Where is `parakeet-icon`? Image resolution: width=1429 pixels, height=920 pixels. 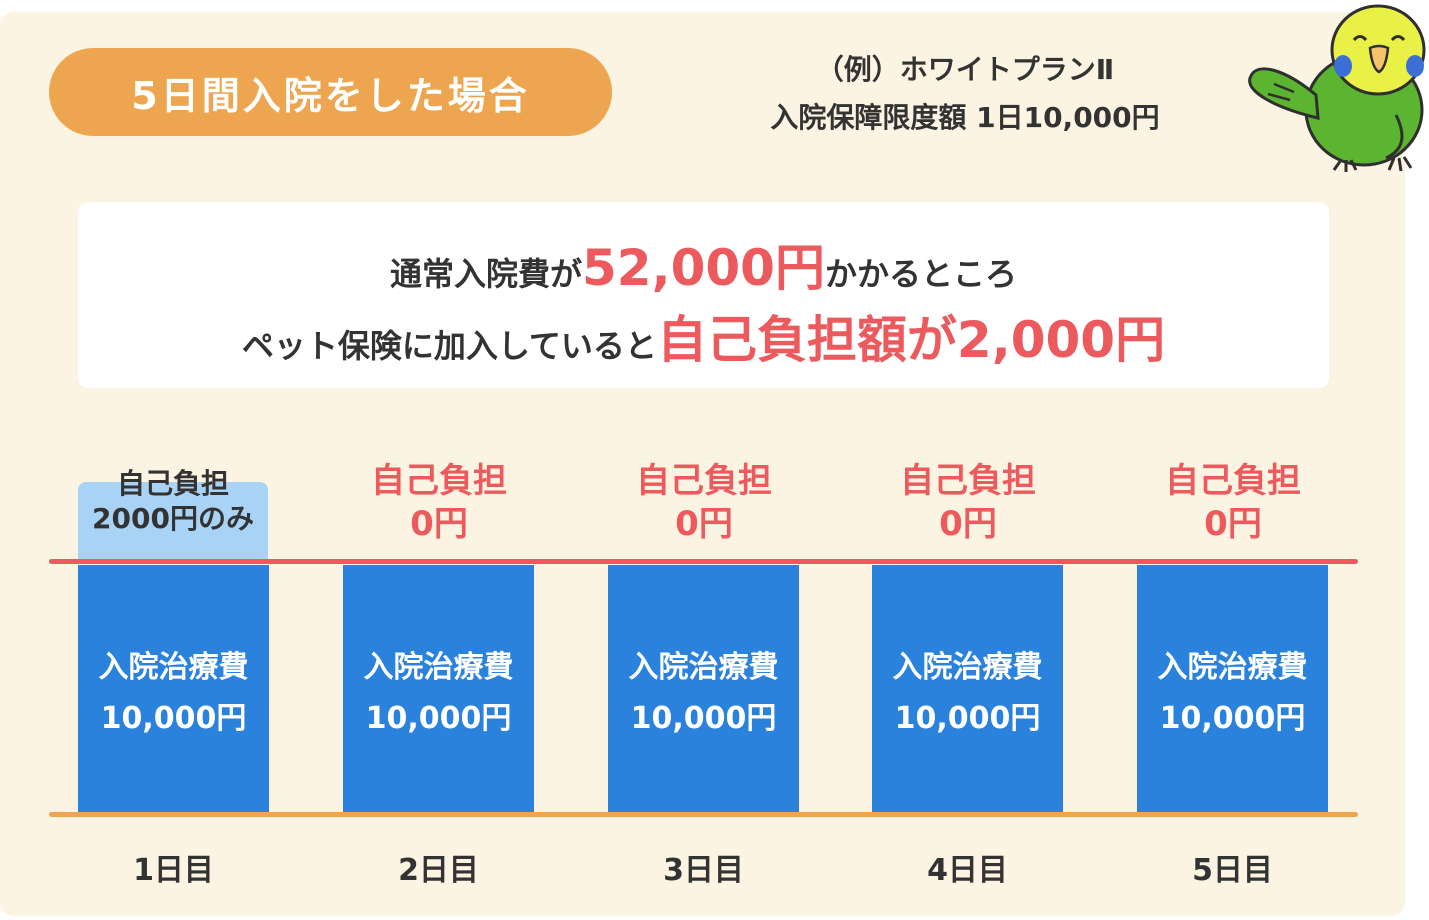 parakeet-icon is located at coordinates (1337, 88).